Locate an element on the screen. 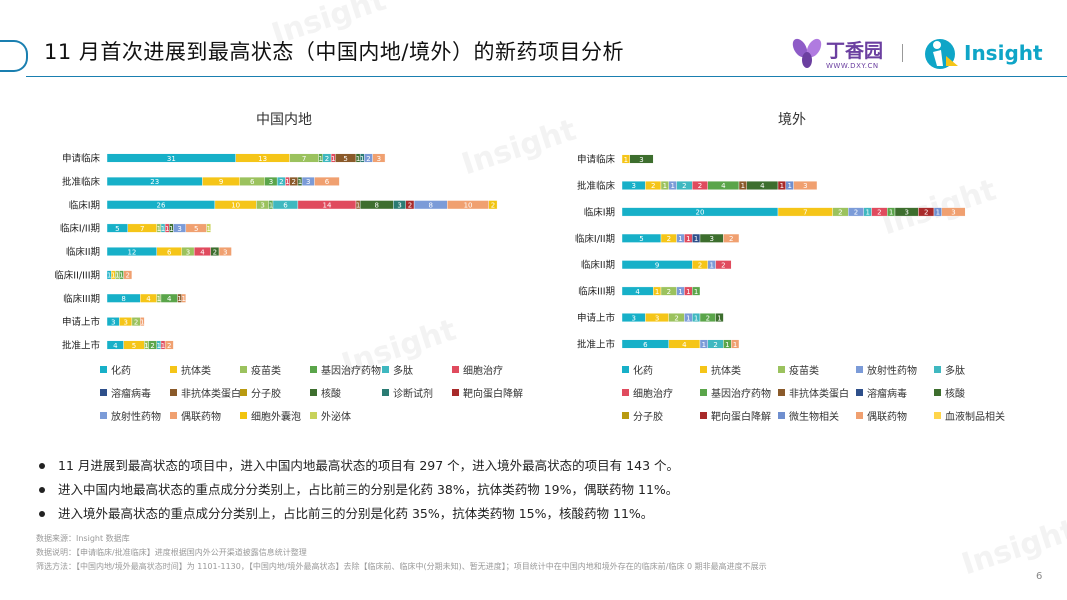  legend-item: 基因治疗药物 is located at coordinates (739, 392).